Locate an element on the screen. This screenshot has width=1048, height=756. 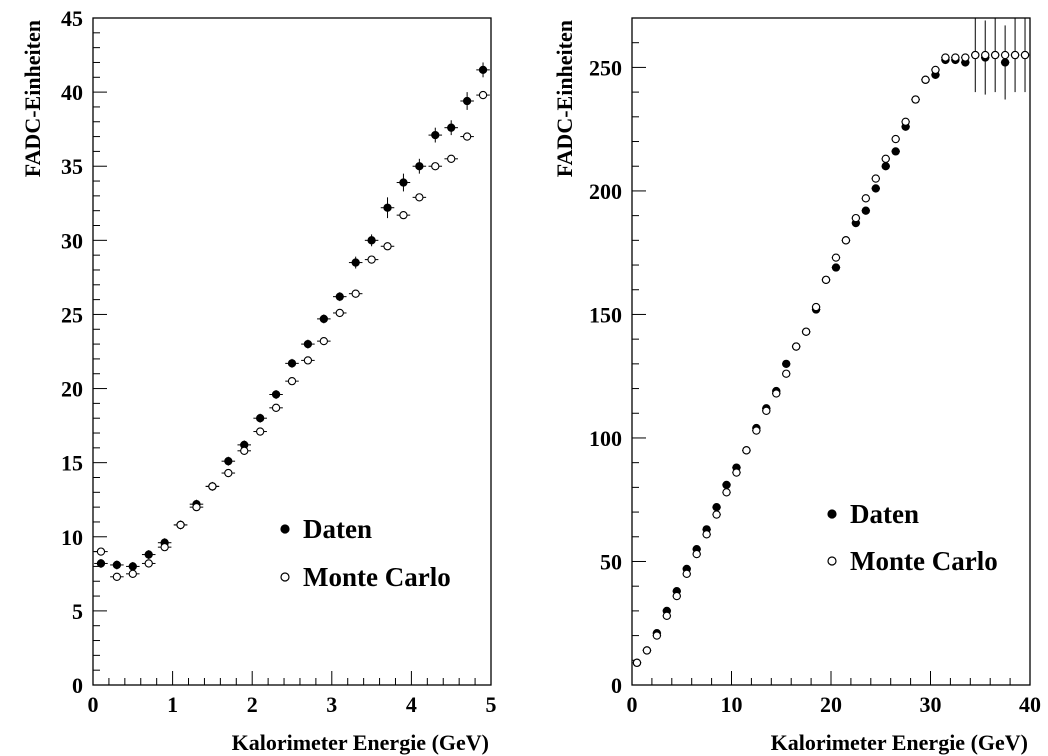
x-tick-label: 4 is located at coordinates (411, 704).